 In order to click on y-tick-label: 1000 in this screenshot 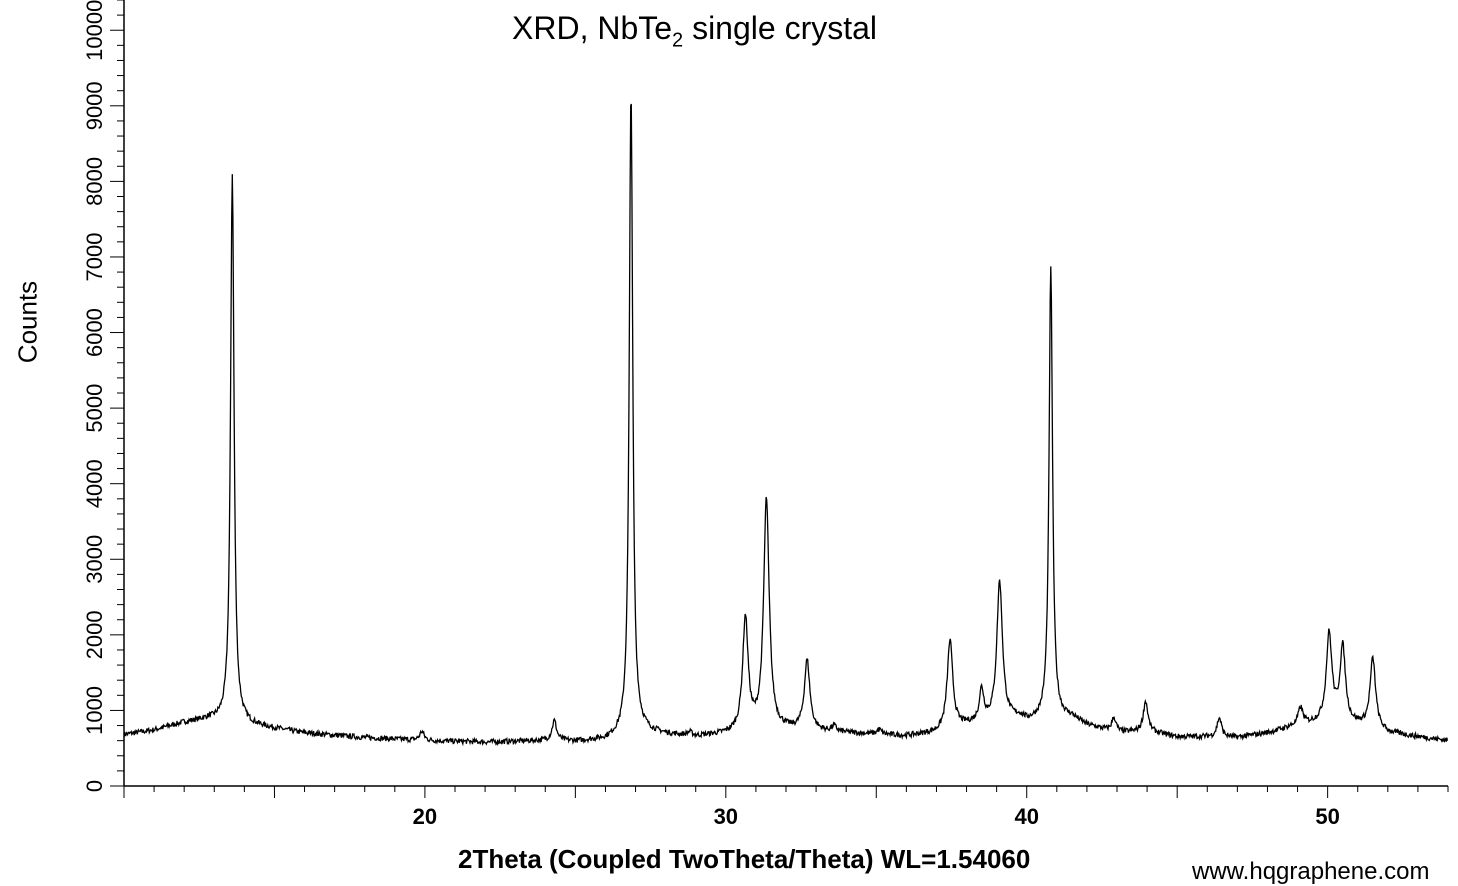, I will do `click(94, 710)`.